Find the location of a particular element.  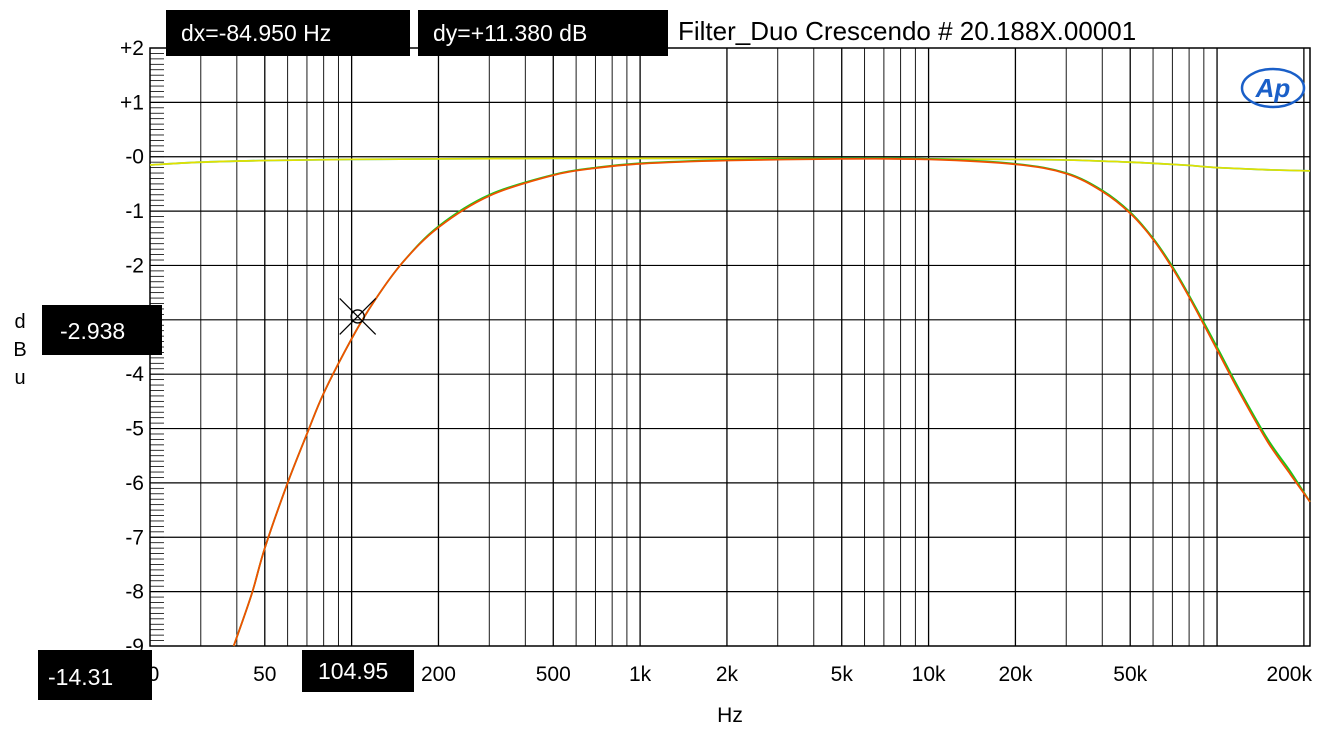

y-tick-labels: +2+1-0-1-2-4-5-6-7-8-9 is located at coordinates (132, 347).